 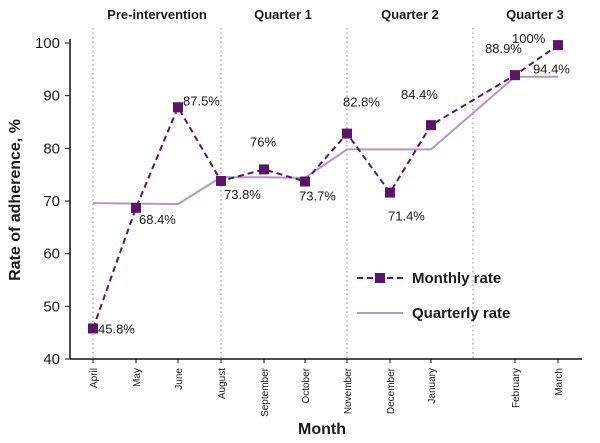 I want to click on x-tick-label-7: December, so click(x=391, y=390).